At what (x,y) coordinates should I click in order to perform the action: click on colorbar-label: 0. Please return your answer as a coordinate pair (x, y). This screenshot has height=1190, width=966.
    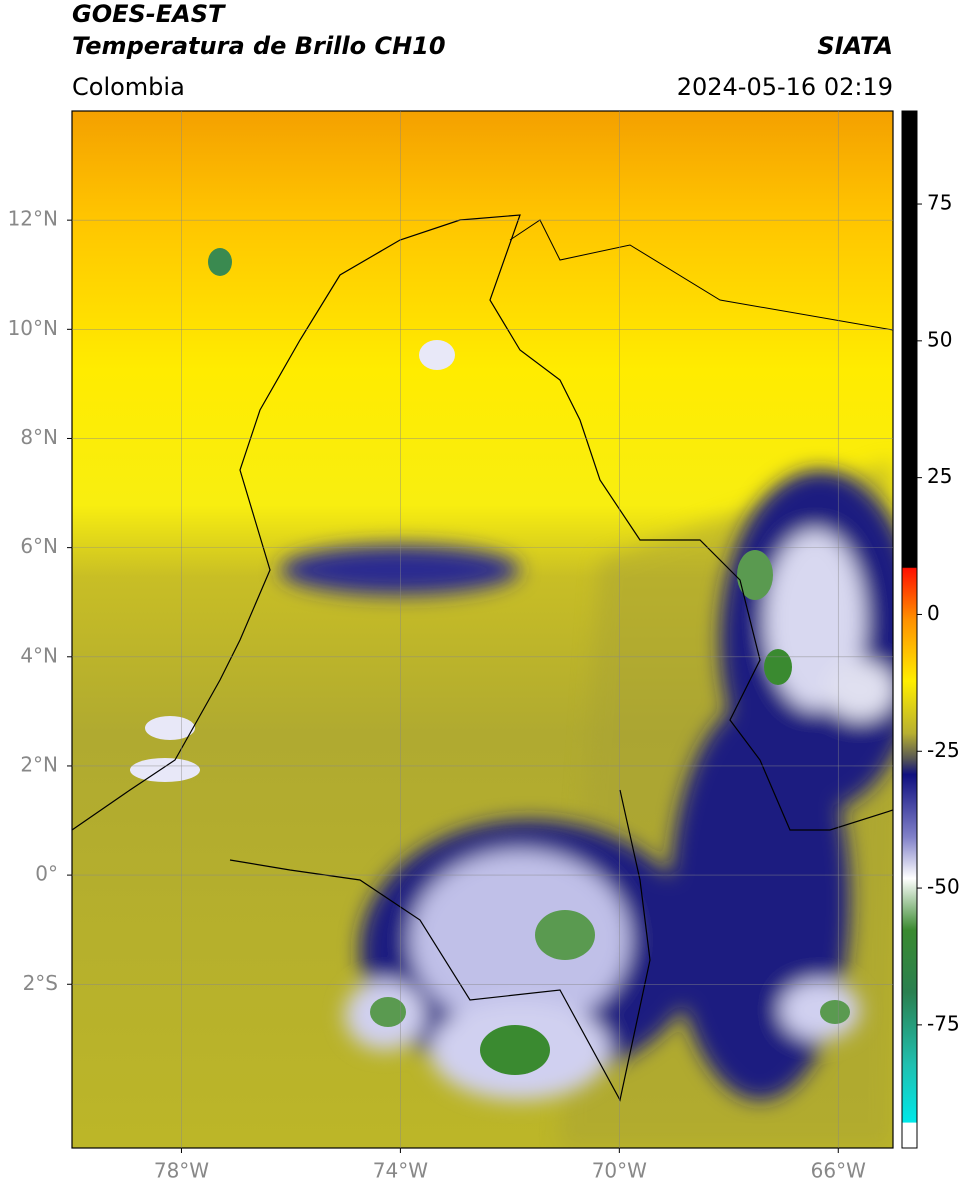
    Looking at the image, I should click on (933, 613).